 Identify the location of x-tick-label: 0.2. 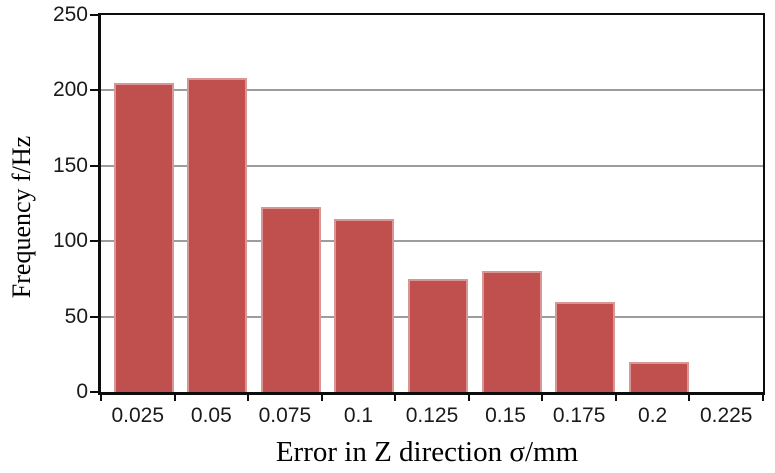
(653, 415).